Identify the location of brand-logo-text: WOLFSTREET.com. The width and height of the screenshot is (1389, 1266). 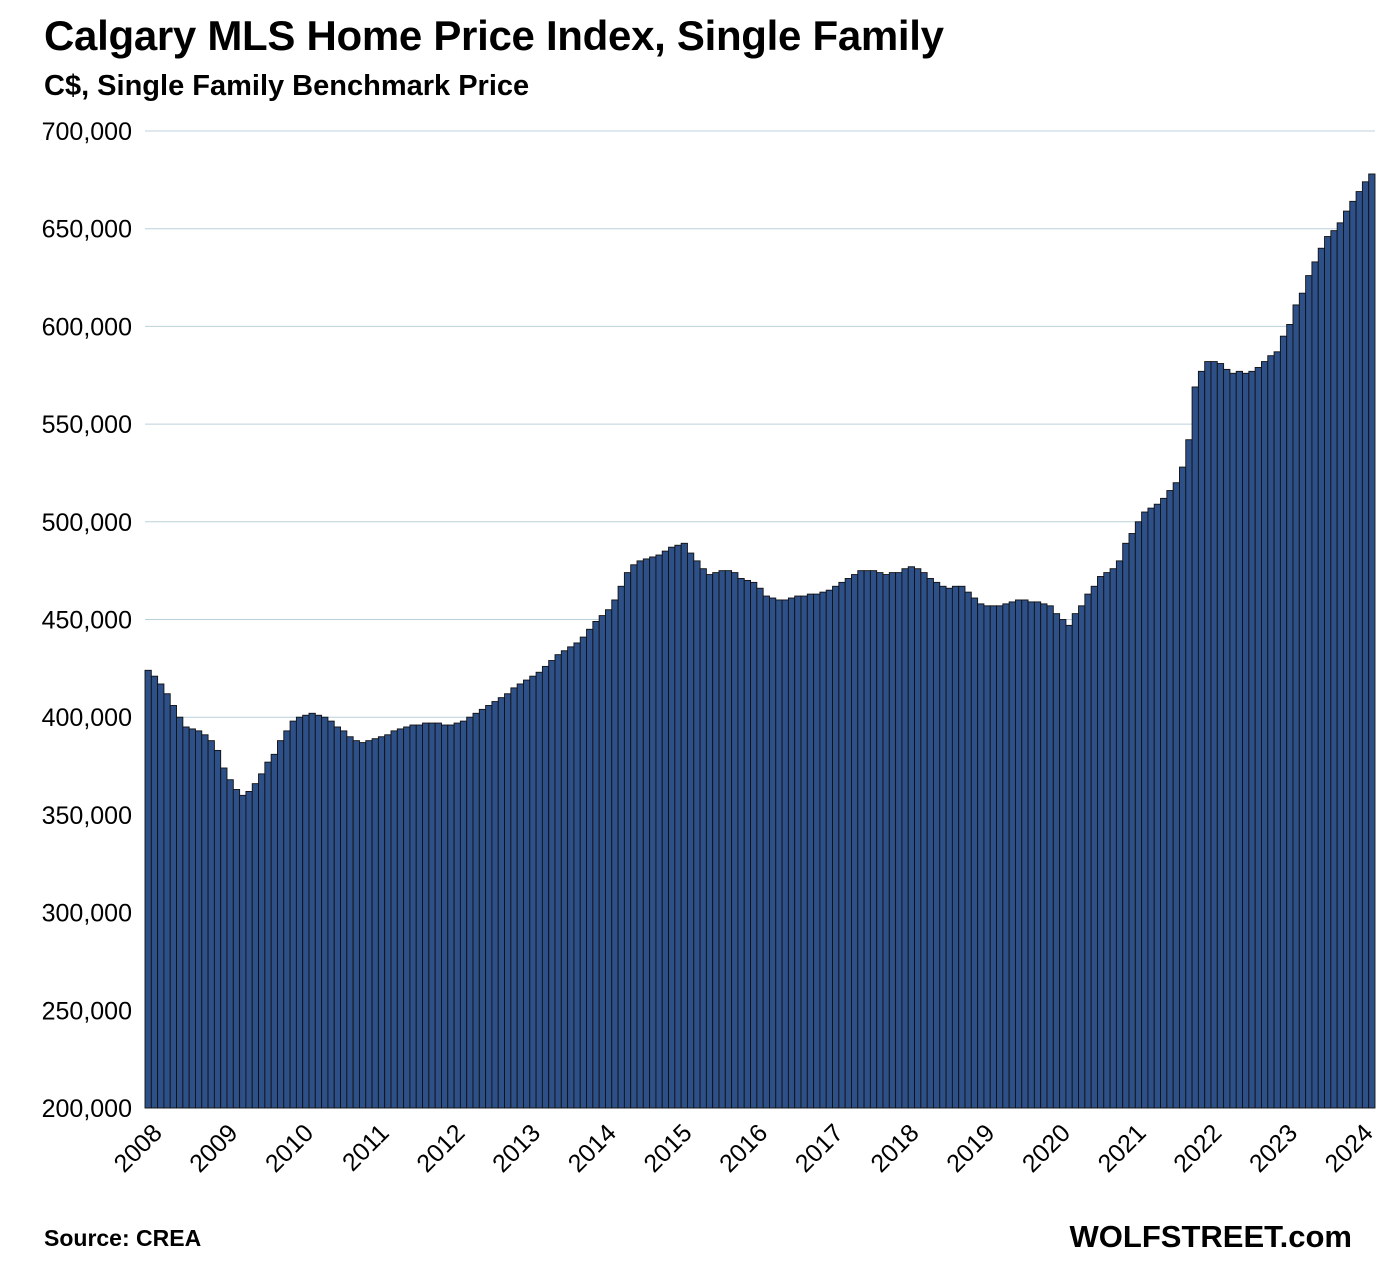
(1210, 1236).